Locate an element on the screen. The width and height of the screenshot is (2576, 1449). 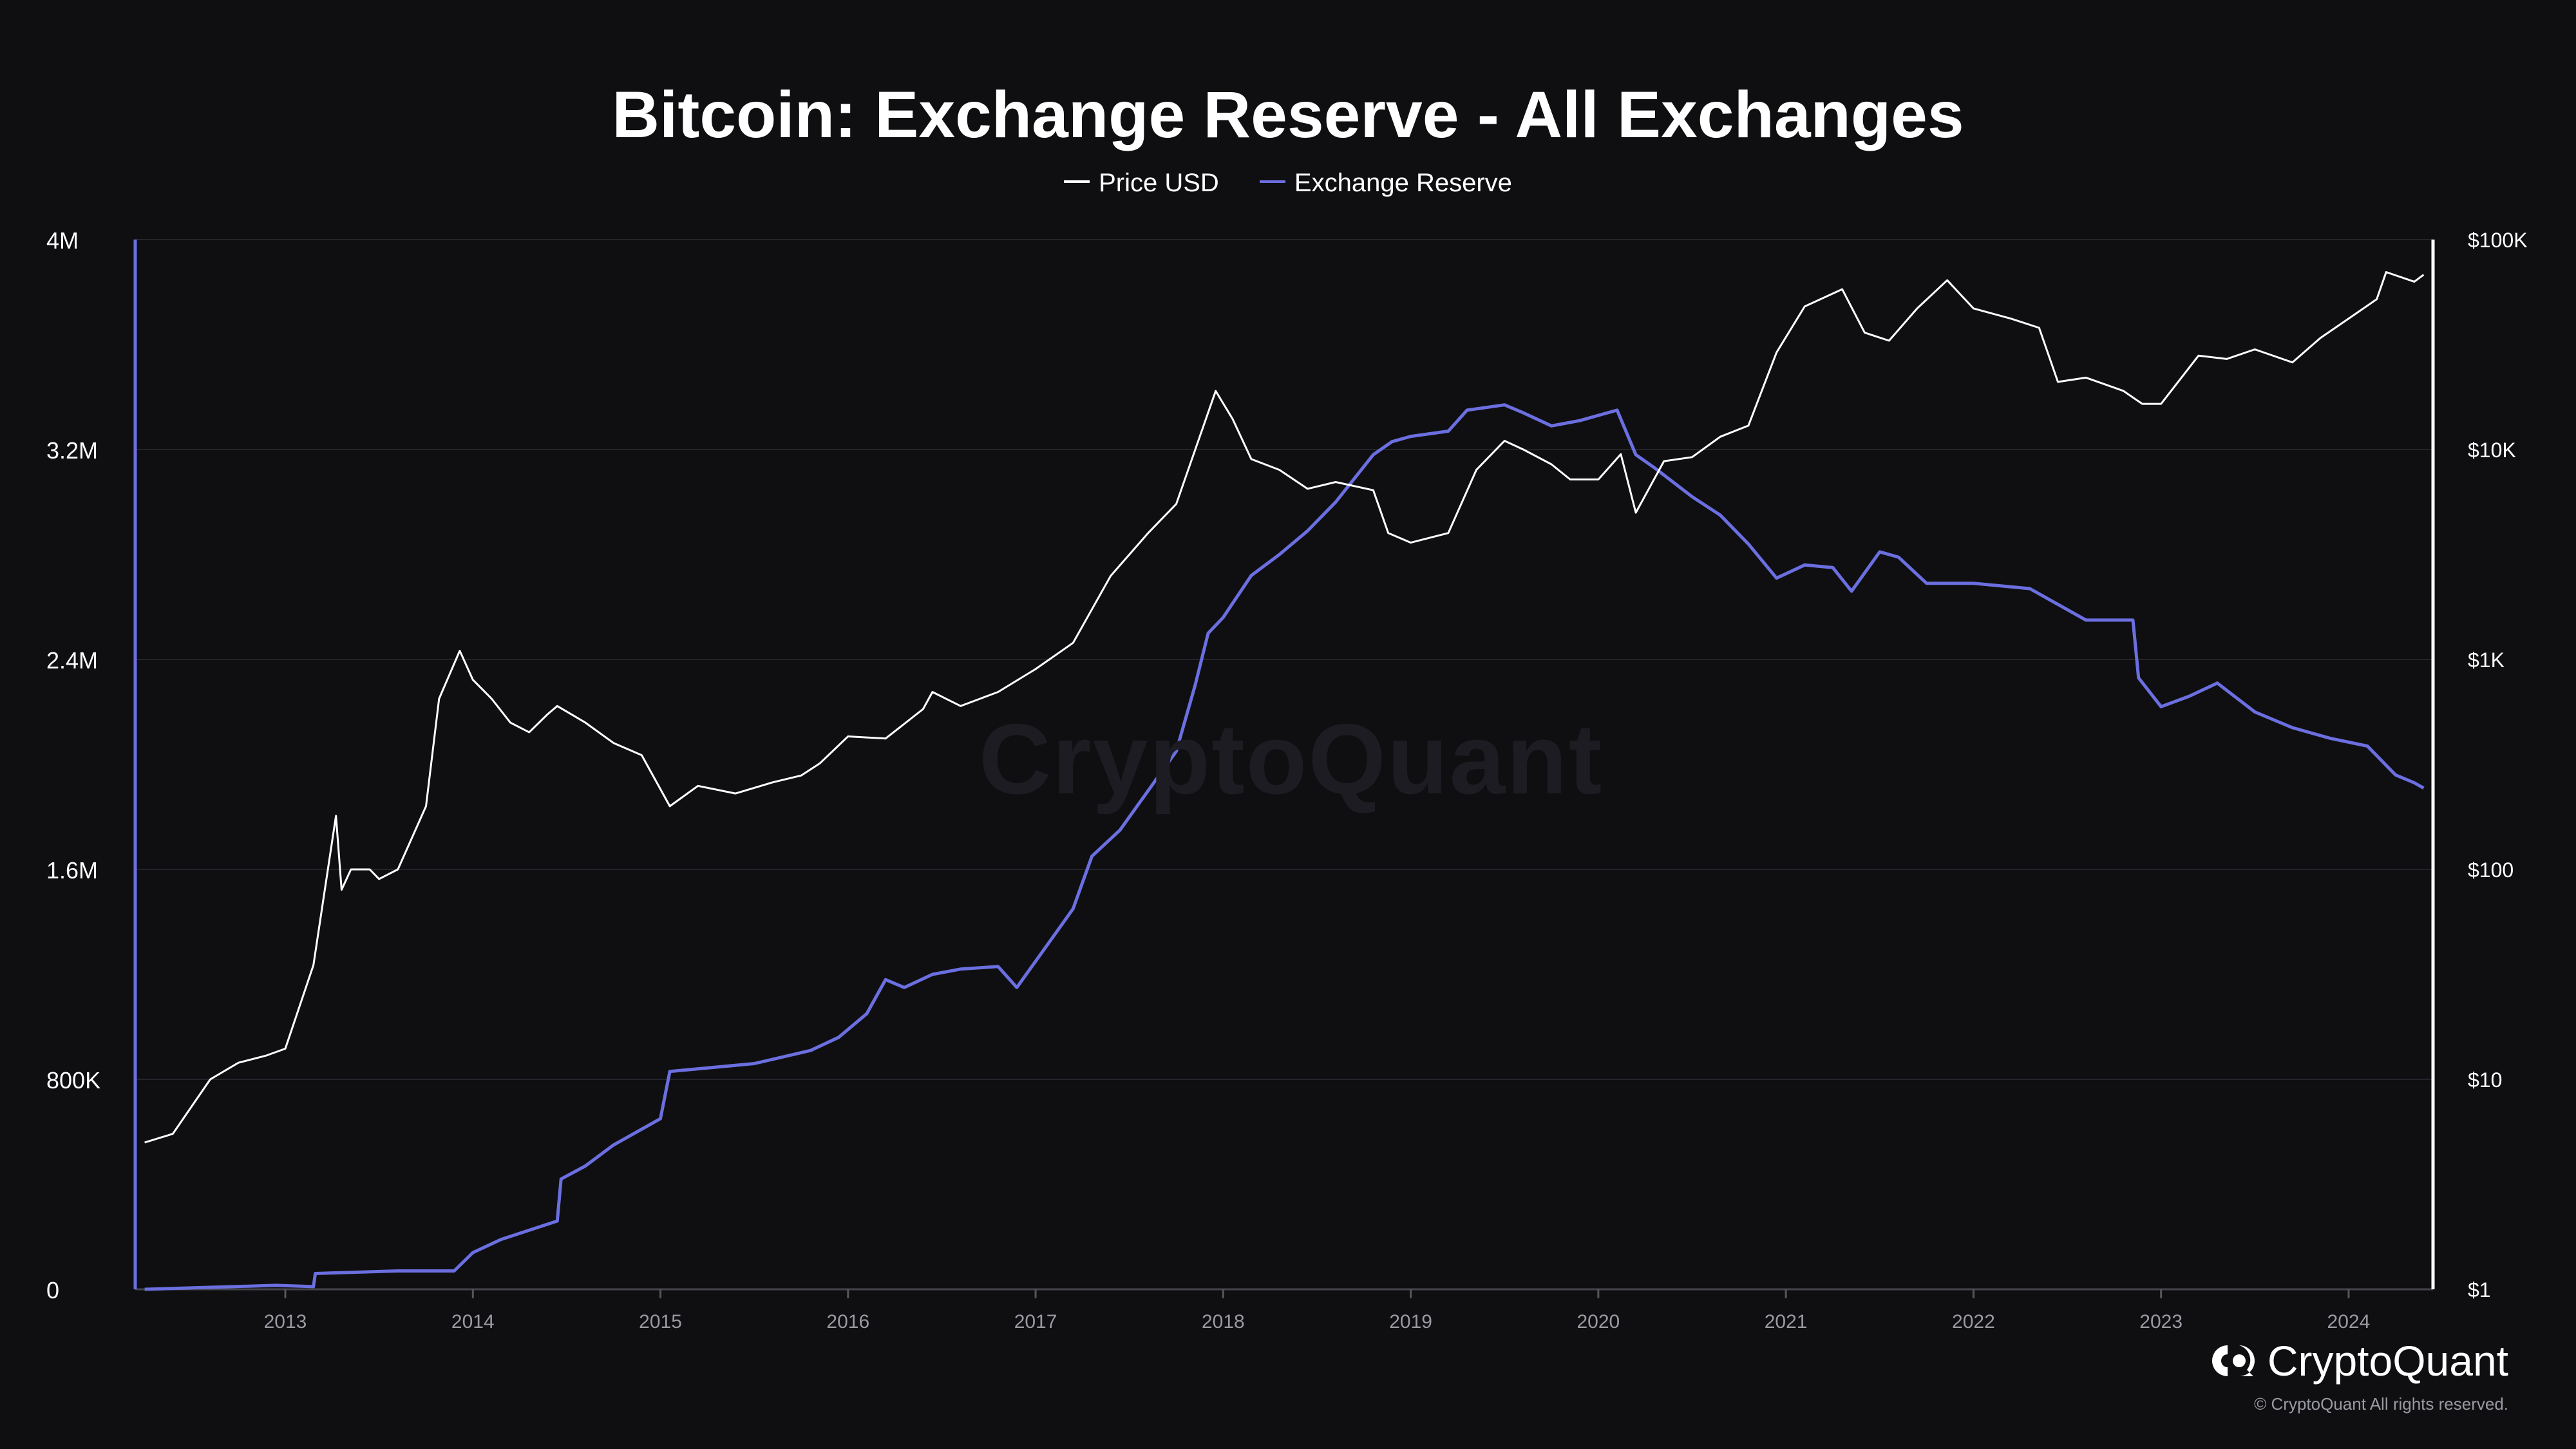
brand-name: CryptoQuant is located at coordinates (2388, 1361).